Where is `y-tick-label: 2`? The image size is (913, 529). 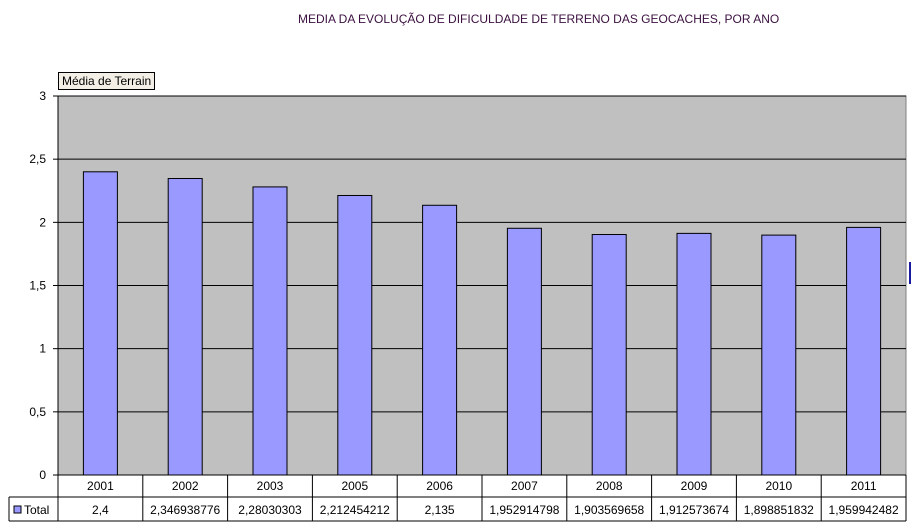
y-tick-label: 2 is located at coordinates (42, 222).